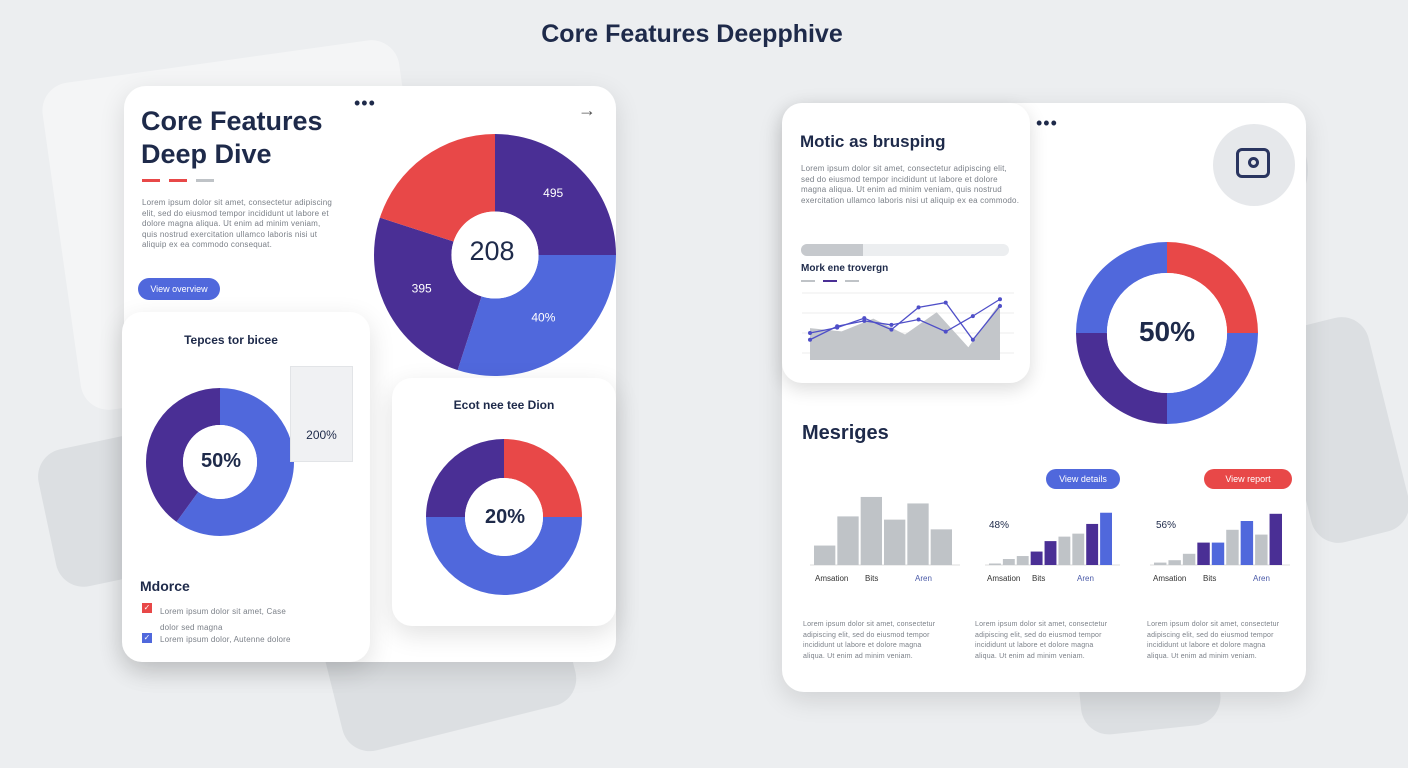 Image resolution: width=1408 pixels, height=768 pixels. Describe the element at coordinates (1166, 525) in the screenshot. I see `bar3-value: 56%` at that location.